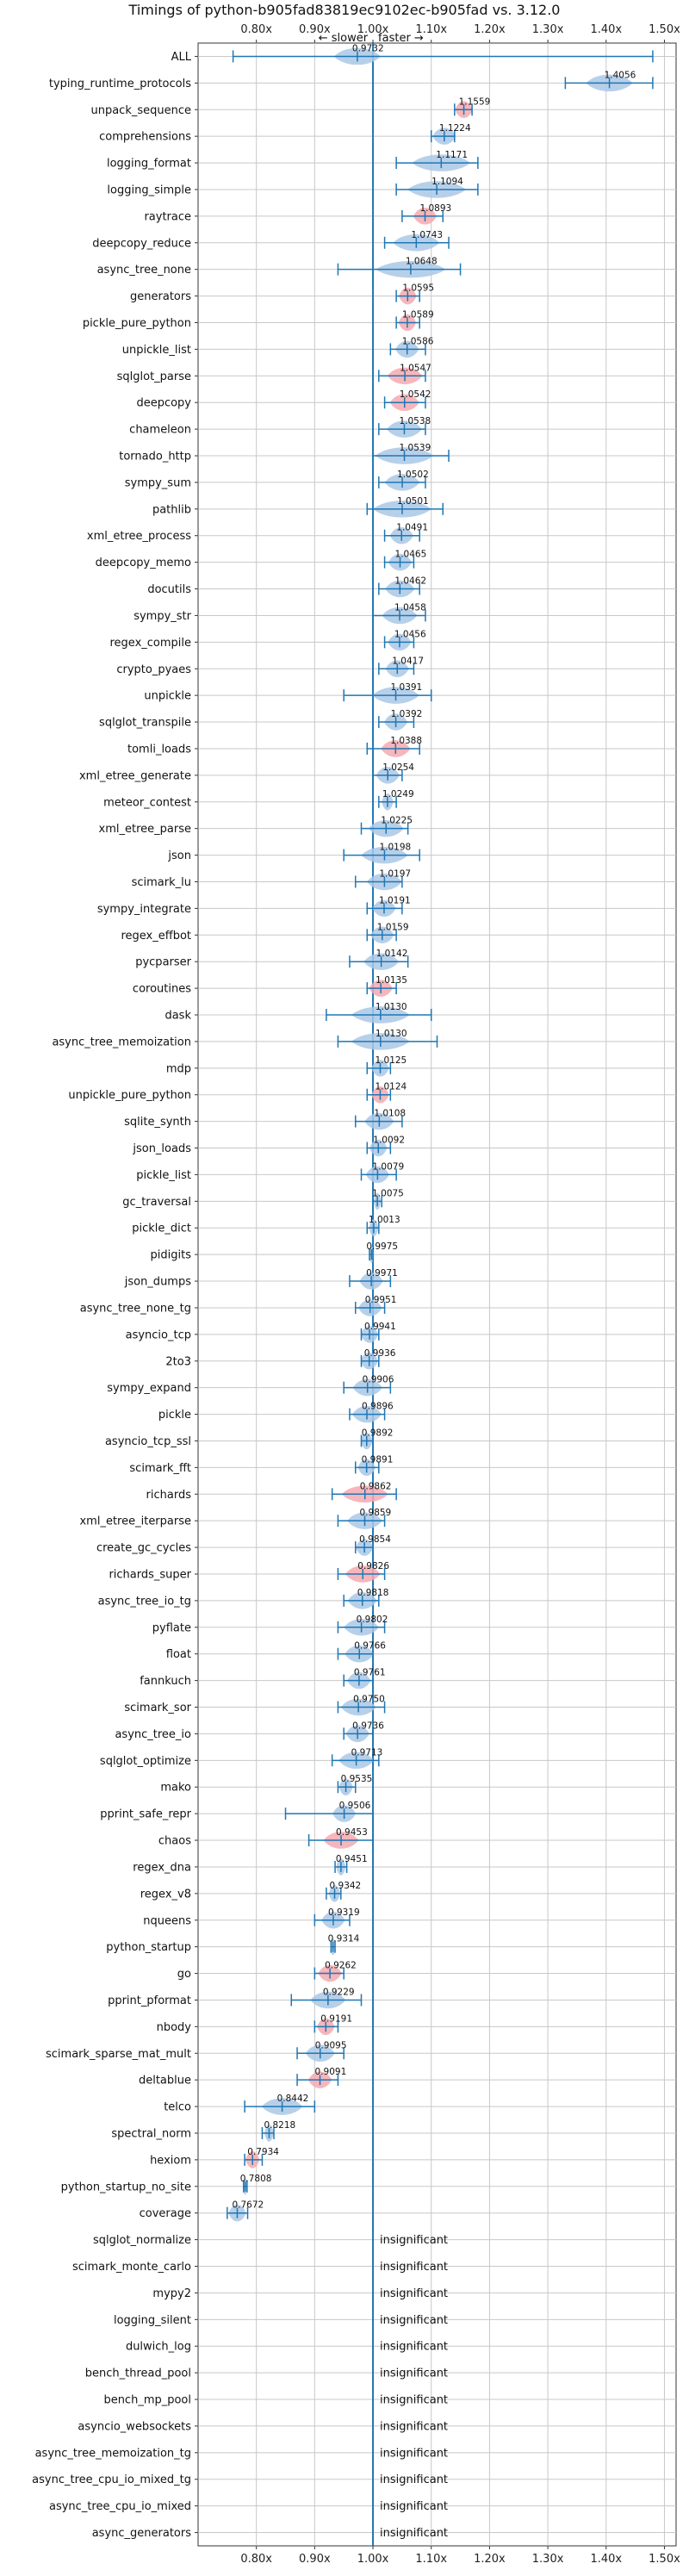 The width and height of the screenshot is (689, 2576). I want to click on benchmark-label: gc_traversal, so click(156, 1203).